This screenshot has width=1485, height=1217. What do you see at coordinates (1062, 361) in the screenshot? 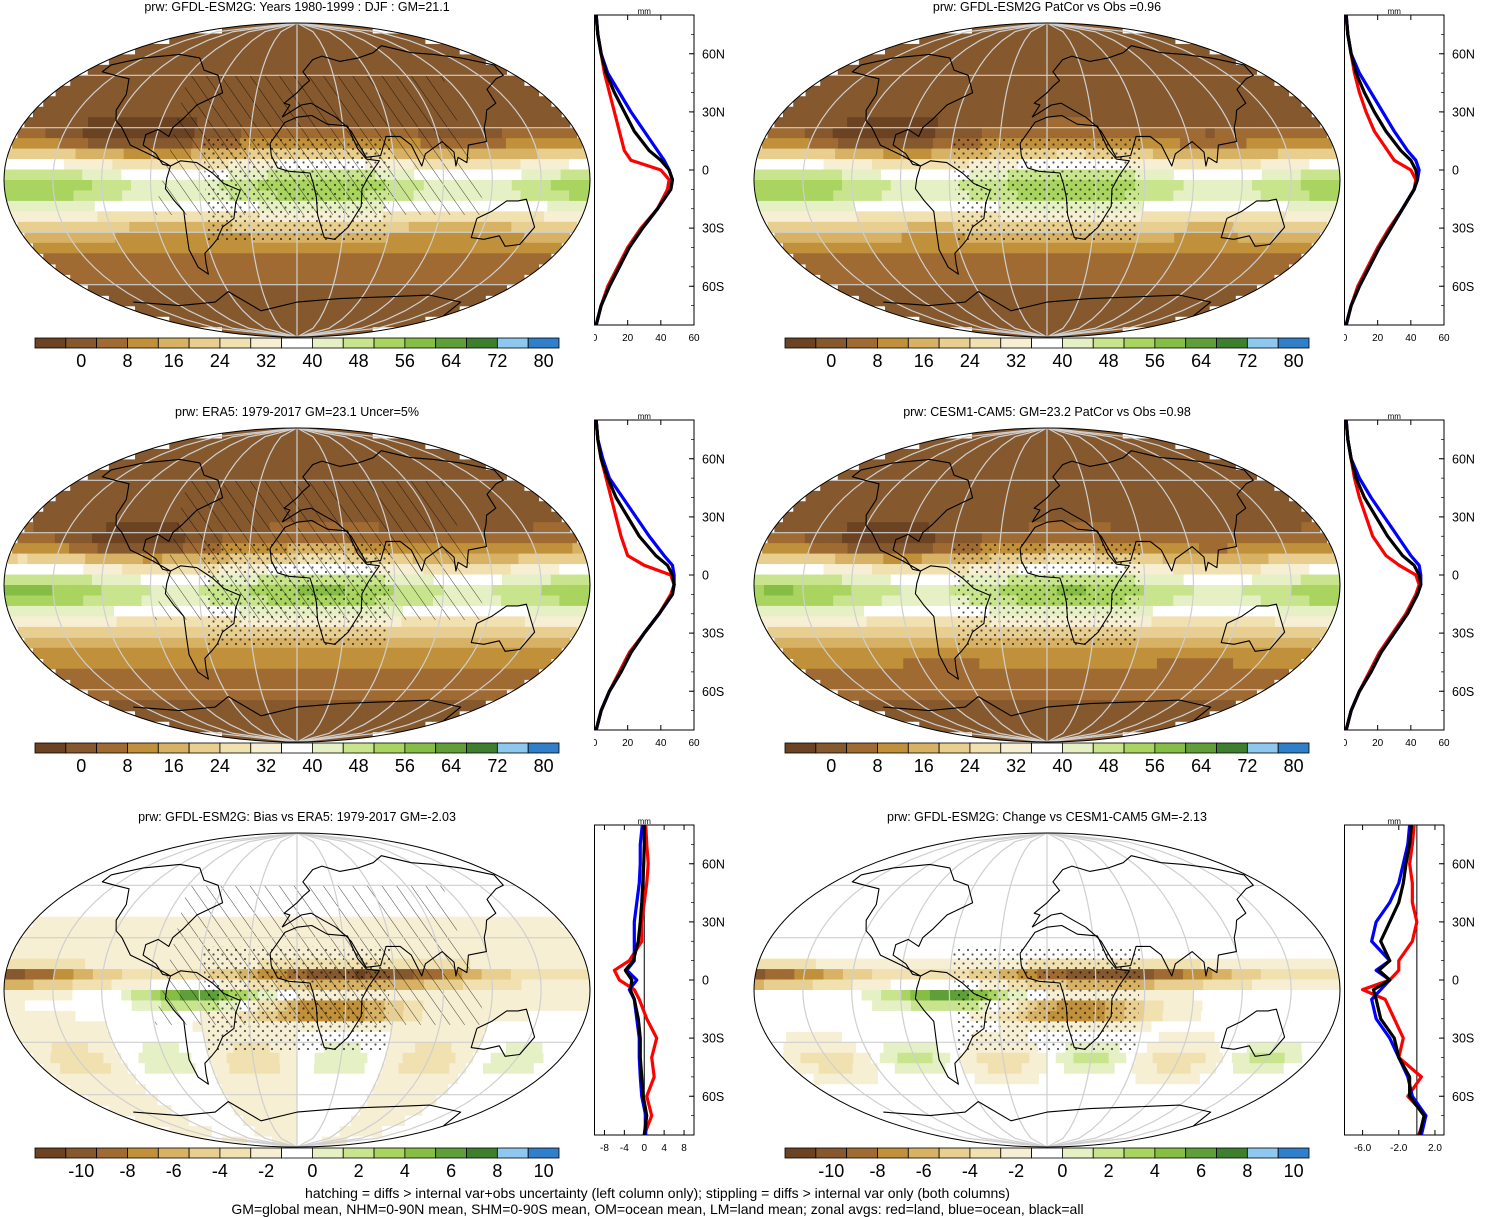
I see `colorbar-label: 40` at bounding box center [1062, 361].